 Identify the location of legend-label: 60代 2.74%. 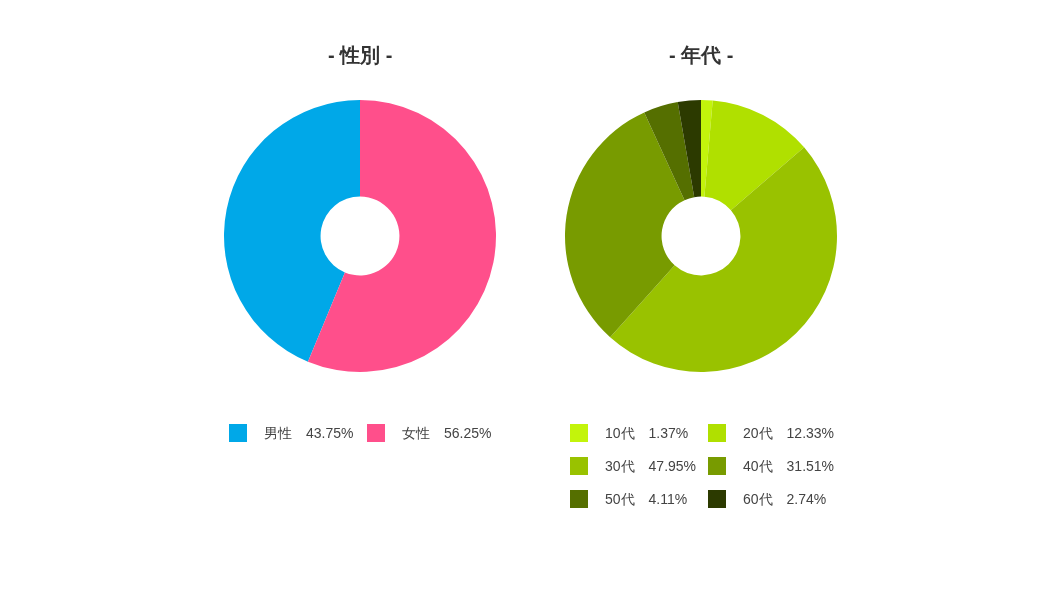
(785, 499).